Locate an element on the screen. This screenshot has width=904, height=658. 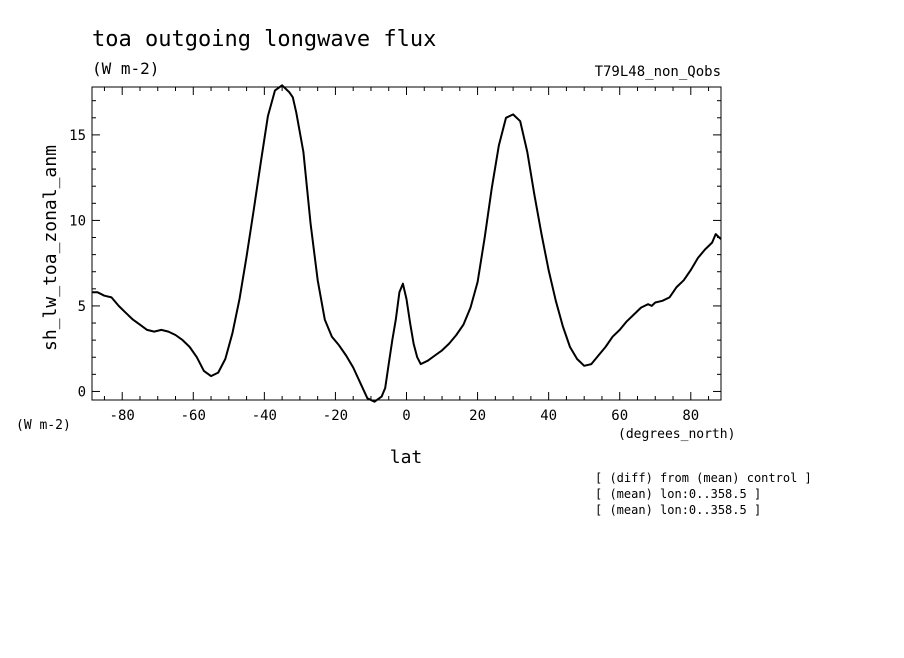
chart-title: toa outgoing longwave flux is located at coordinates (264, 39).